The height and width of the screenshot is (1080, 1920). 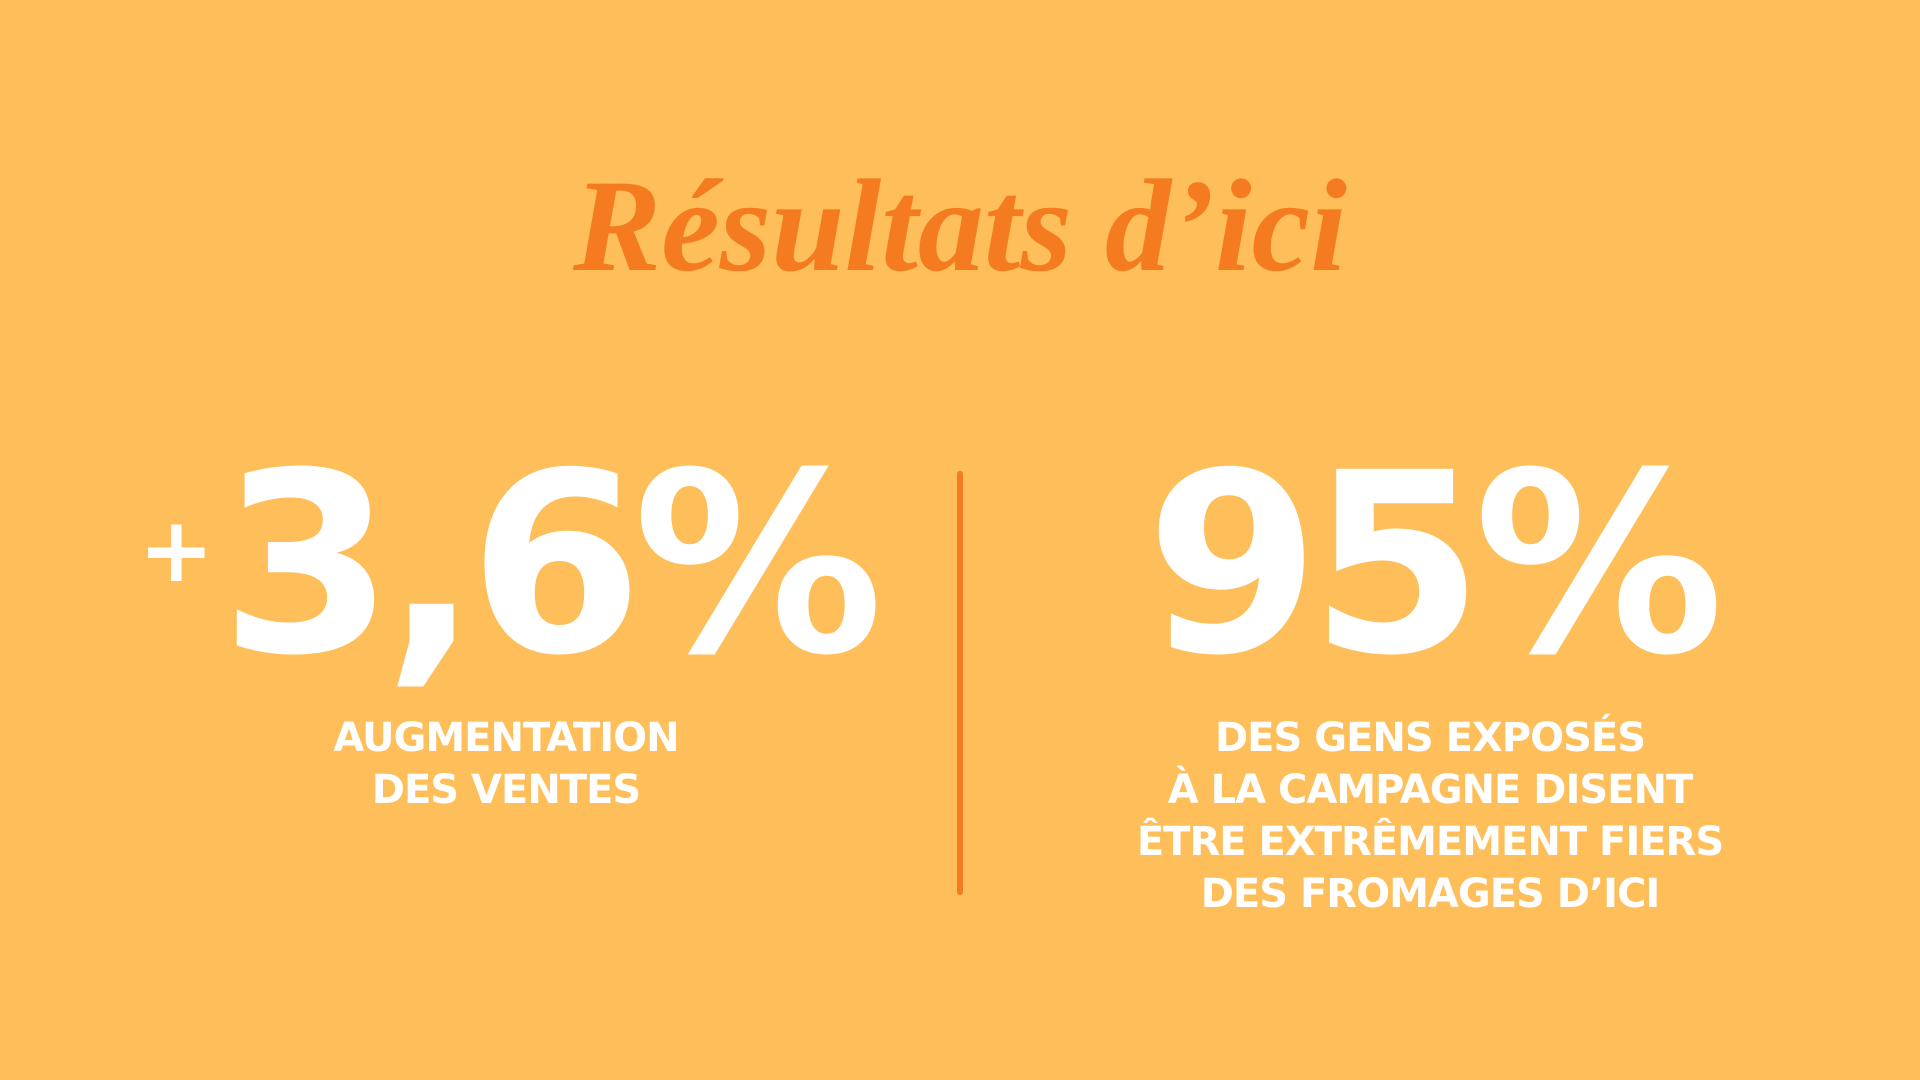 I want to click on title: Résultats d’ici, so click(x=960, y=225).